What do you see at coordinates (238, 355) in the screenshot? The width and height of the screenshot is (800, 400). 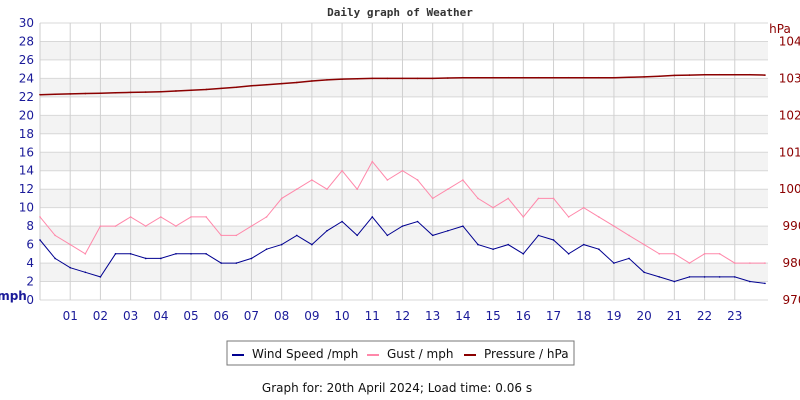 I see `legend-swatch-wind` at bounding box center [238, 355].